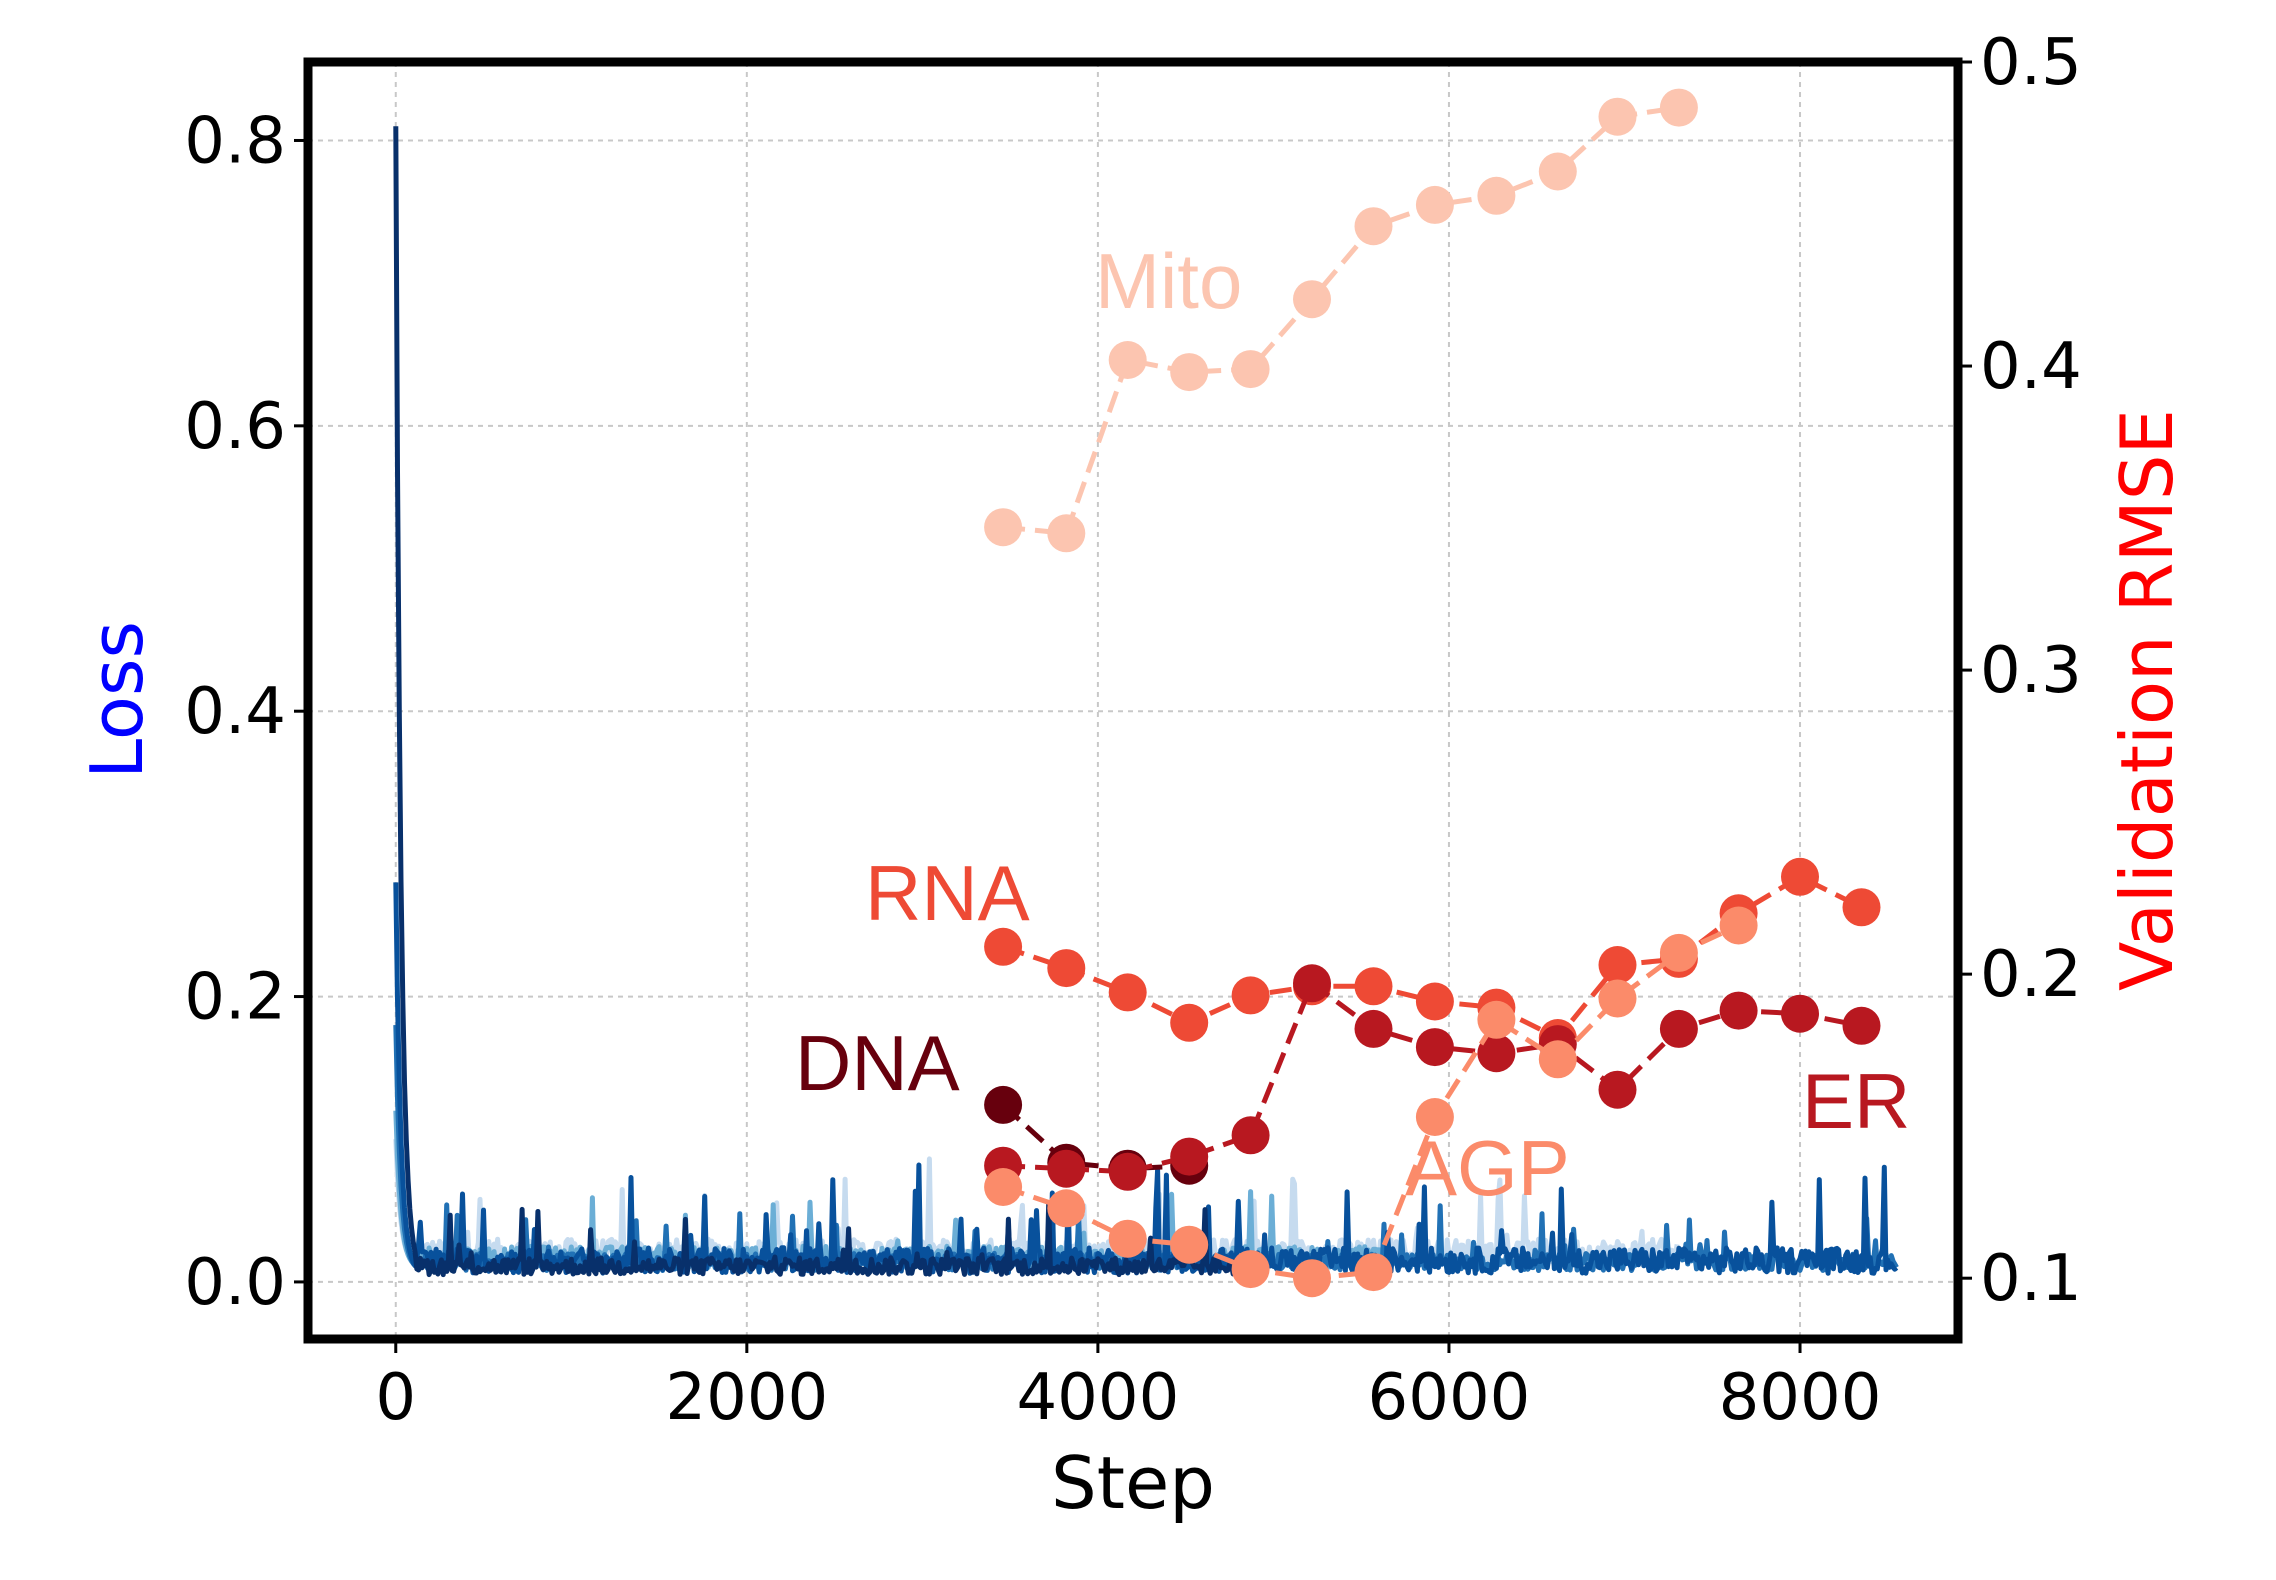 The width and height of the screenshot is (2276, 1580). What do you see at coordinates (1800, 1398) in the screenshot?
I see `x-tick-label: 8000` at bounding box center [1800, 1398].